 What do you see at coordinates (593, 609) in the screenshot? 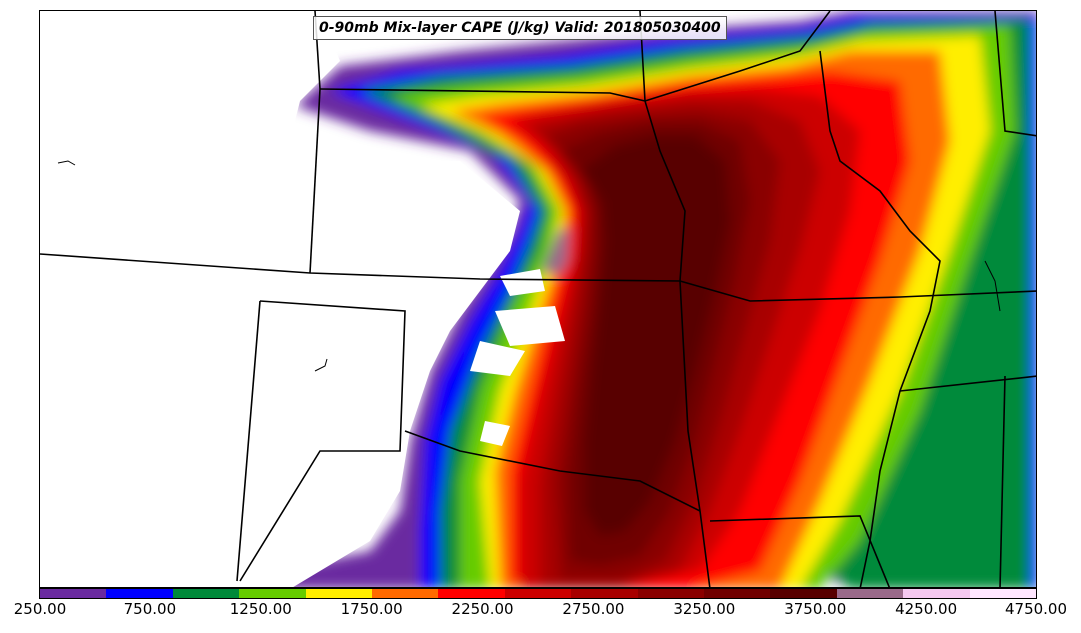
I see `colorbar-tick-label: 2750.00` at bounding box center [593, 609].